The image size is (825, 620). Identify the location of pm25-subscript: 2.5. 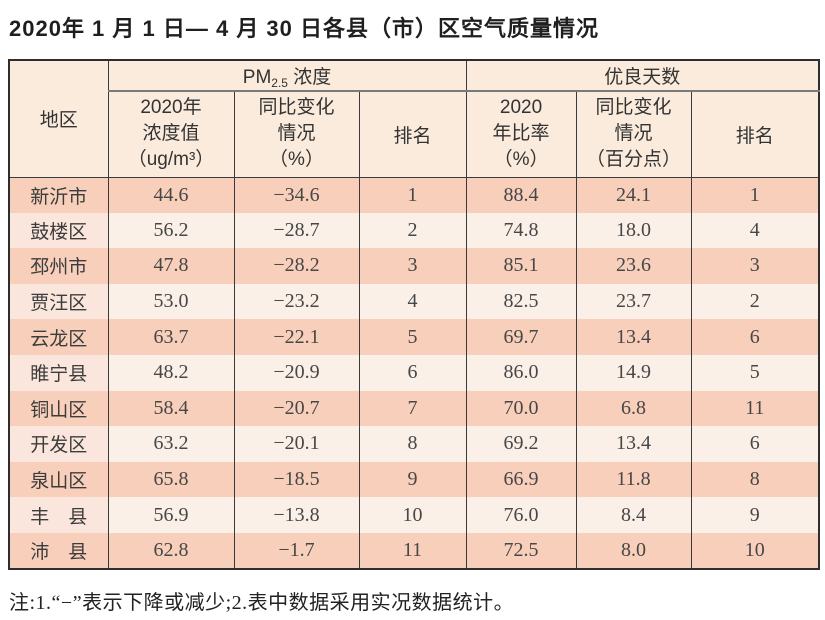
(279, 82).